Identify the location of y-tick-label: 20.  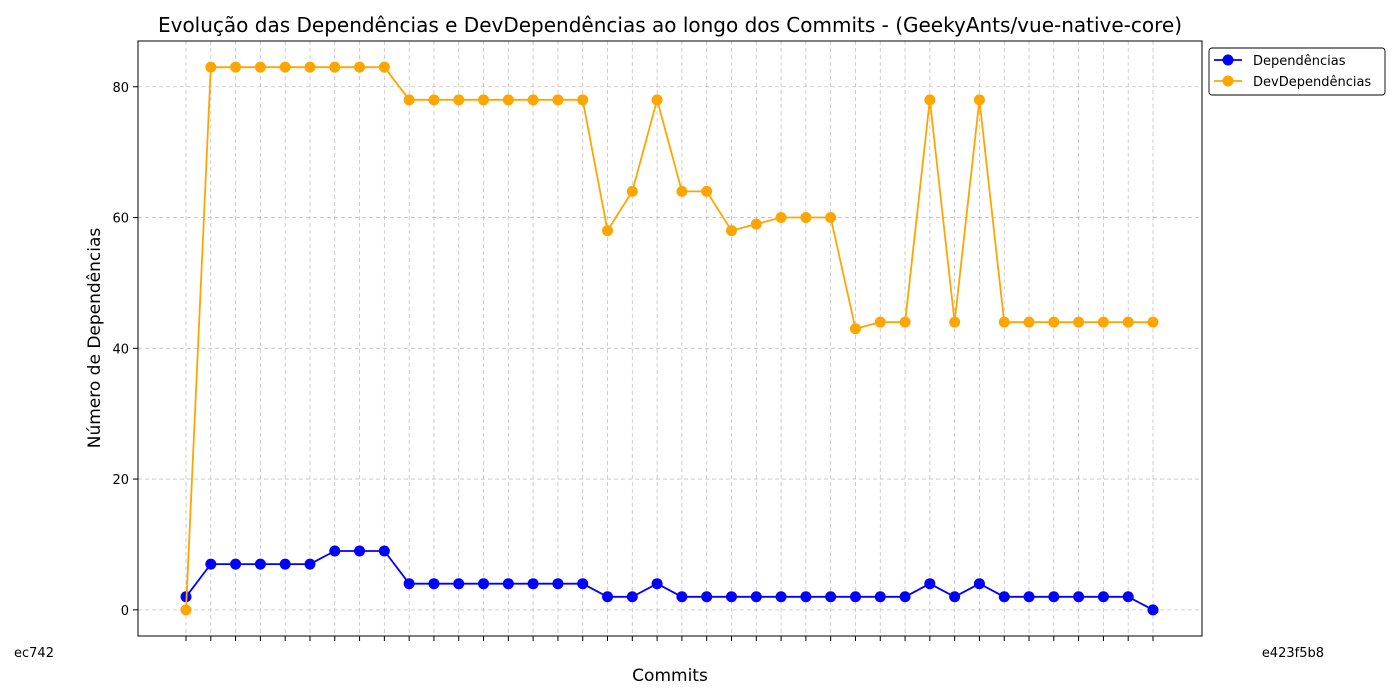
(120, 480).